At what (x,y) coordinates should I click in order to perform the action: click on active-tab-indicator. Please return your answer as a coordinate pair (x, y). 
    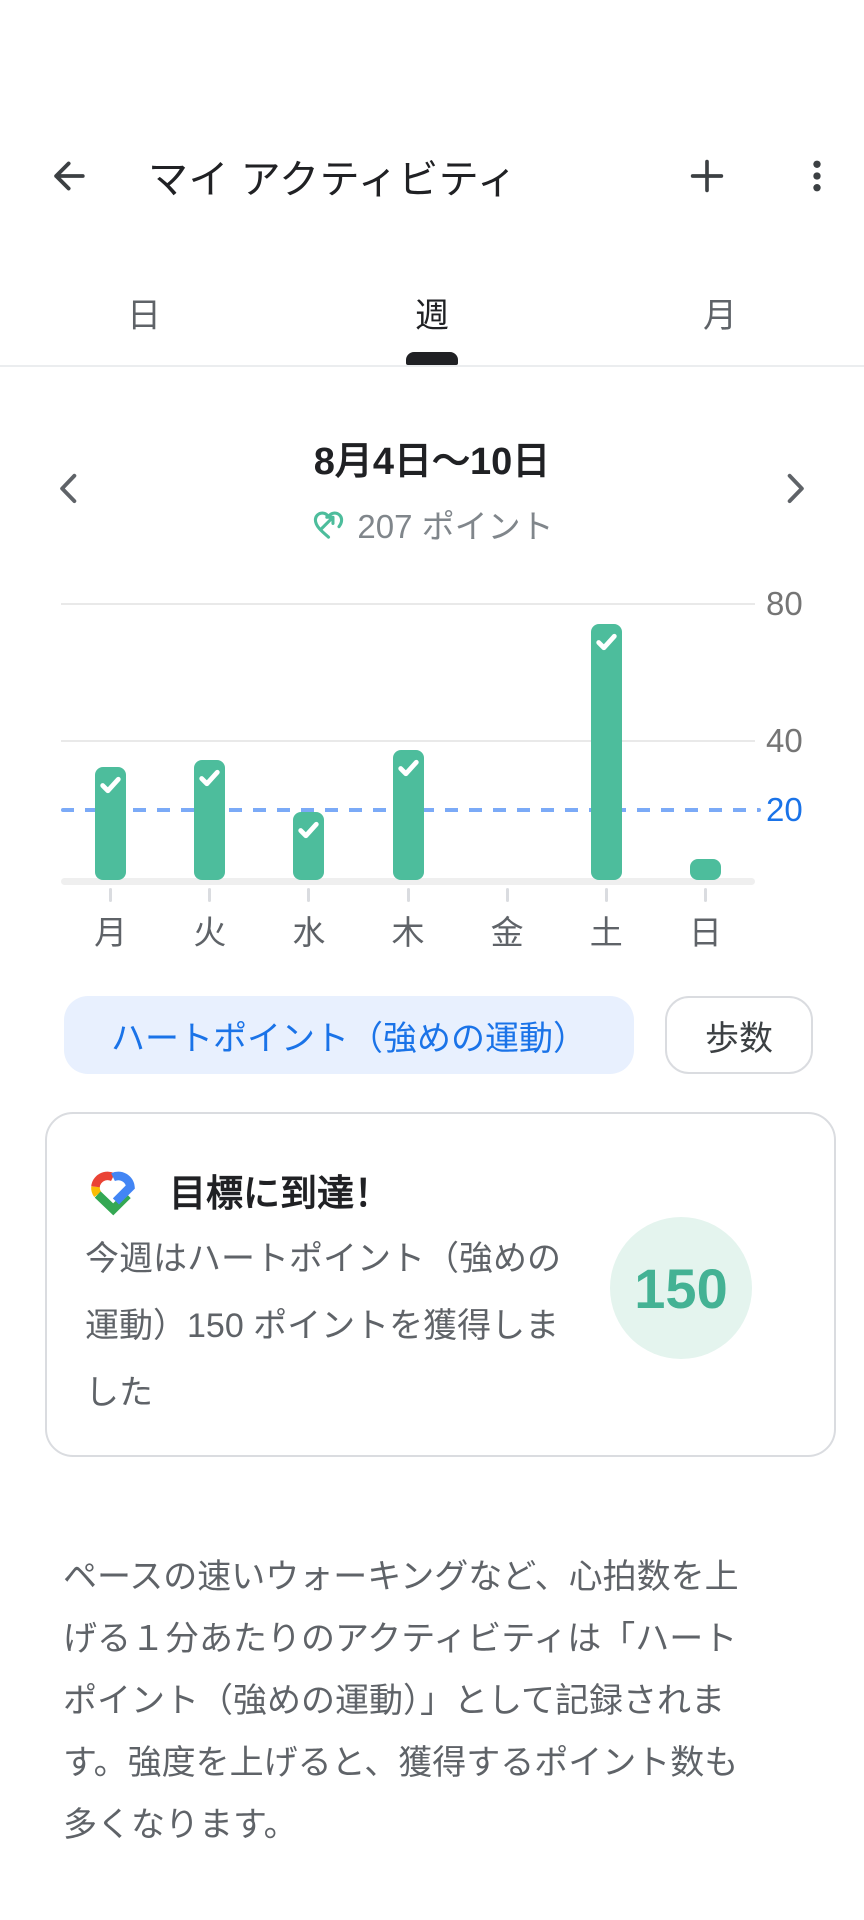
    Looking at the image, I should click on (432, 358).